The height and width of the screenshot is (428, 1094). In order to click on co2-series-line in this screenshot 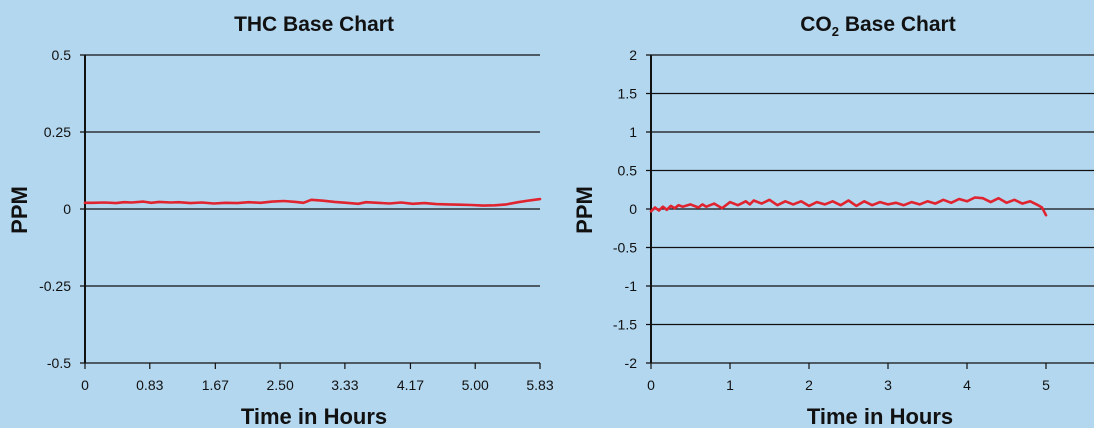, I will do `click(848, 206)`.